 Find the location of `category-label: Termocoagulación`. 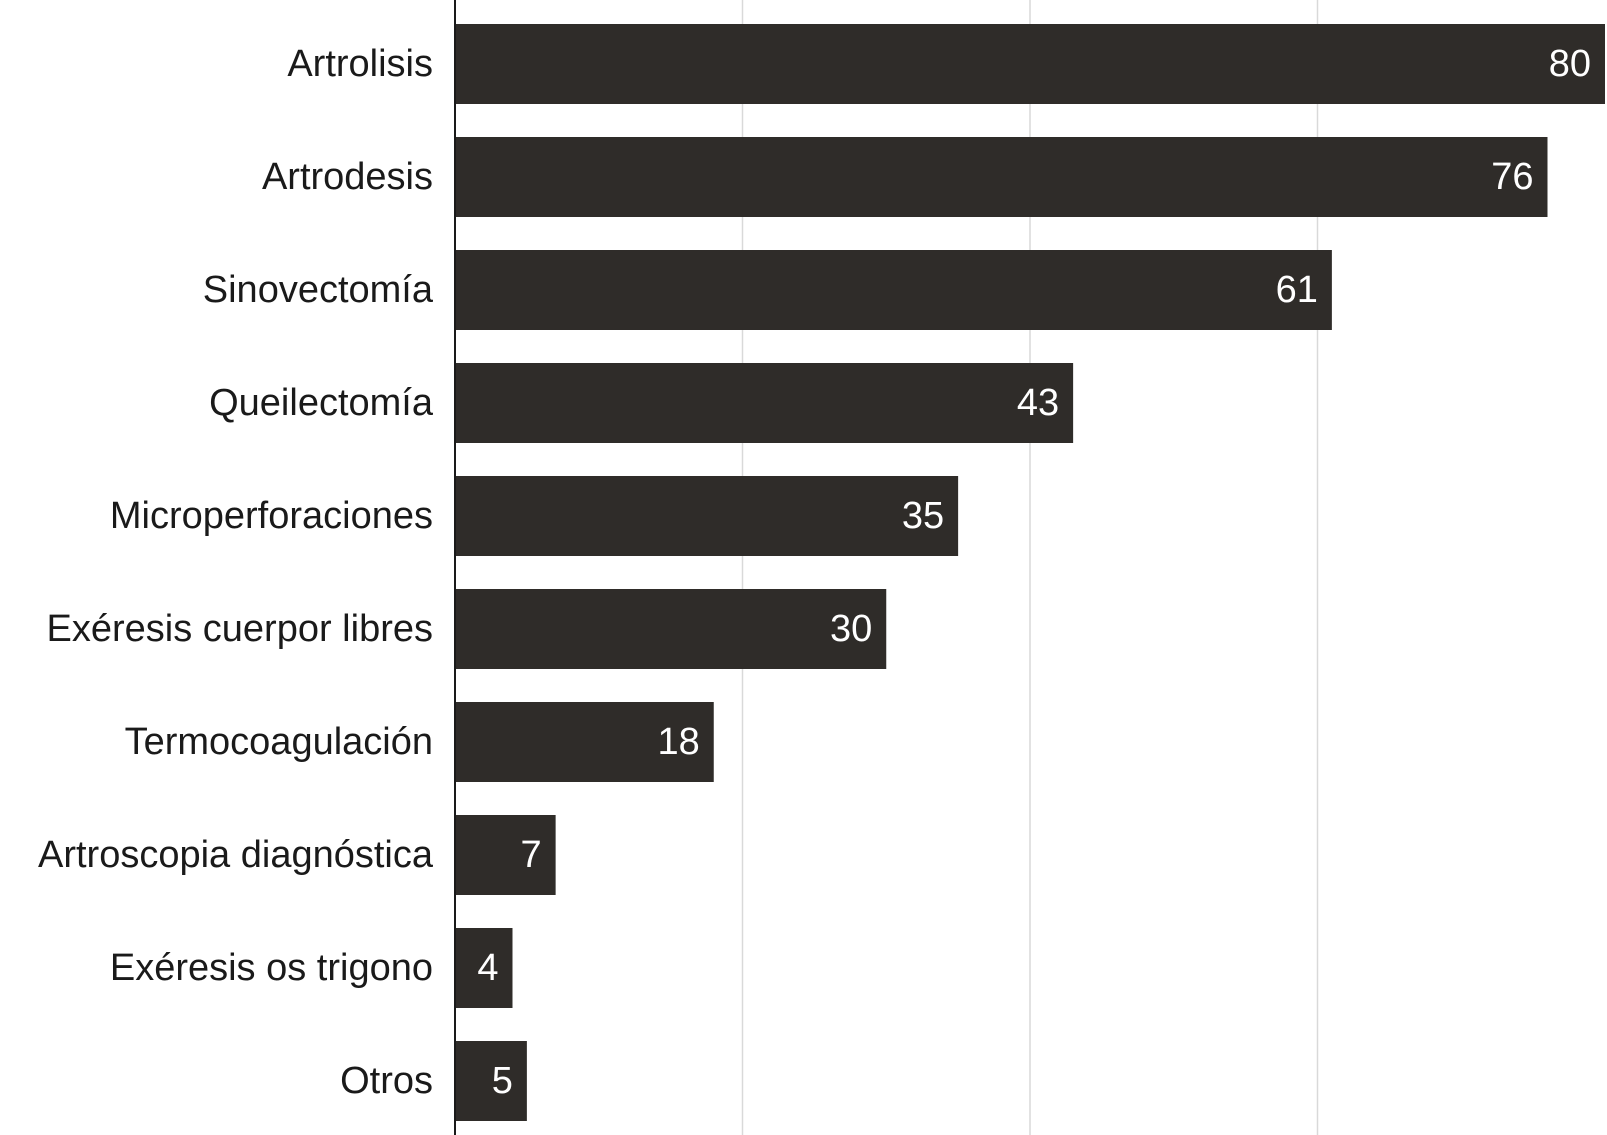

category-label: Termocoagulación is located at coordinates (279, 742).